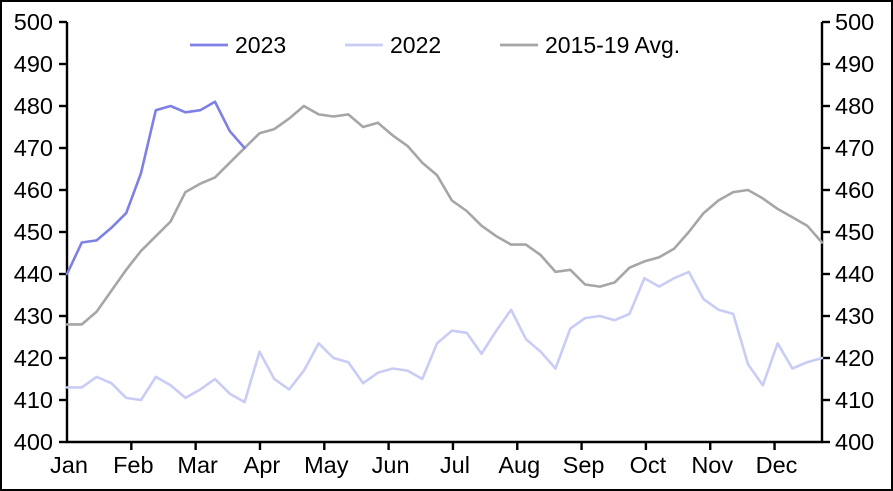 The image size is (893, 491). I want to click on y-tick-label-right: 430, so click(854, 316).